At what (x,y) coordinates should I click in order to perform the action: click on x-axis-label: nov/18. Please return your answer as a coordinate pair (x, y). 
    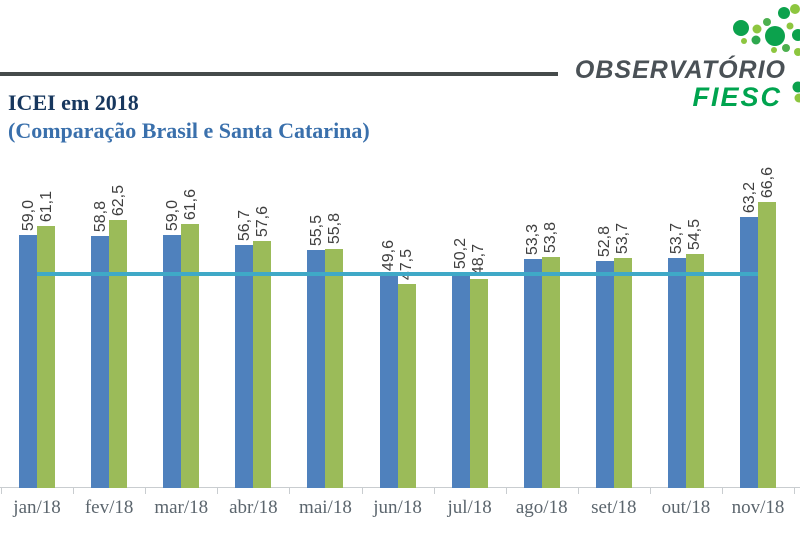
    Looking at the image, I should click on (758, 507).